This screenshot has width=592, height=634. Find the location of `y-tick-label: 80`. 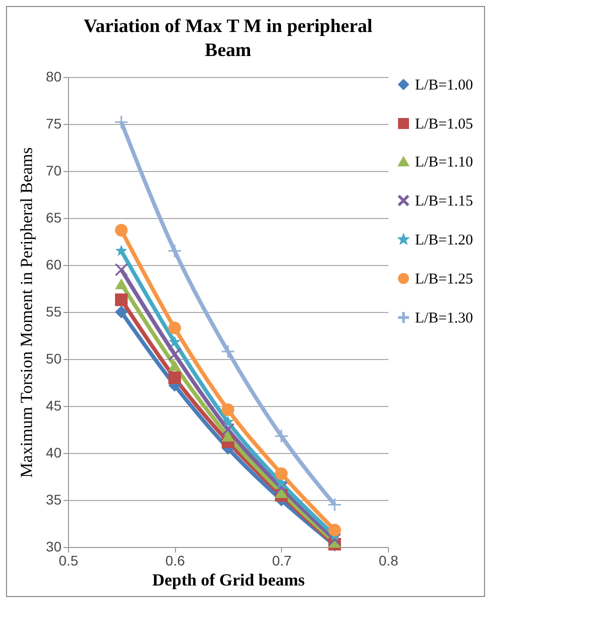

y-tick-label: 80 is located at coordinates (54, 76).